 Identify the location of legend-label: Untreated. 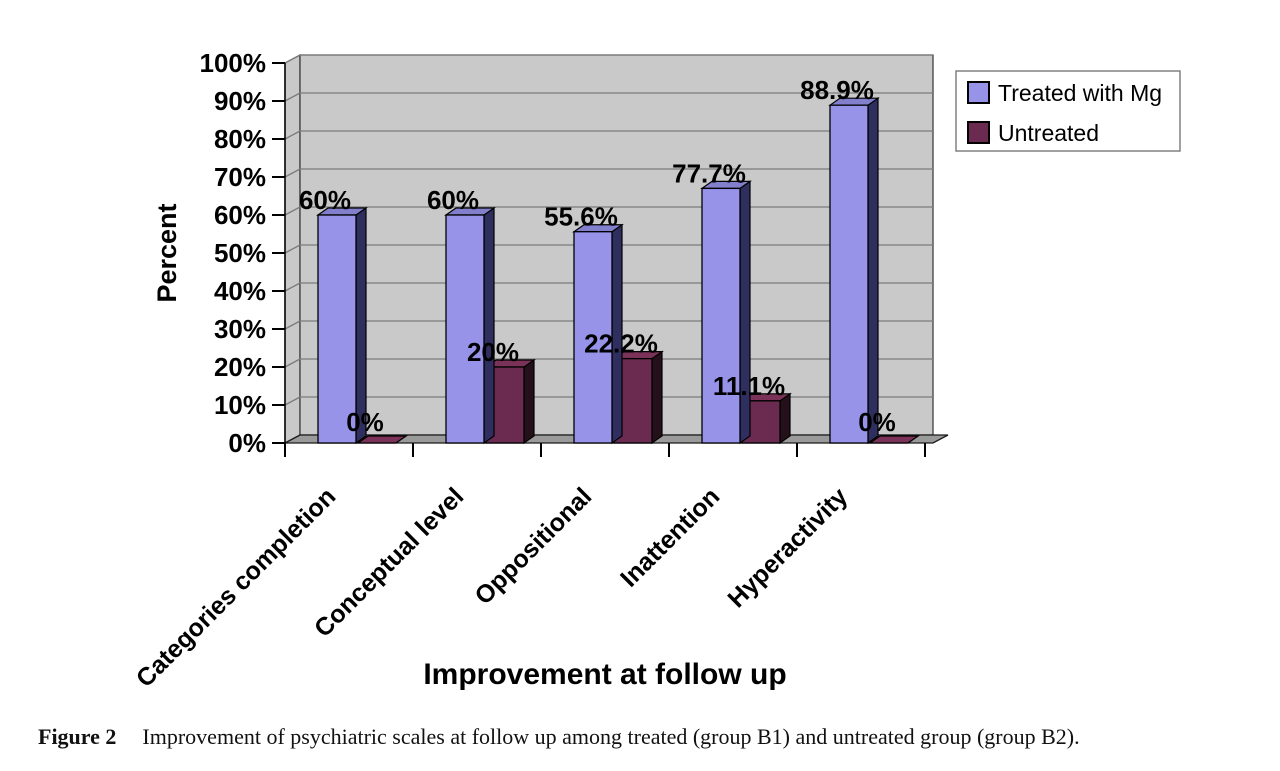
(1048, 133).